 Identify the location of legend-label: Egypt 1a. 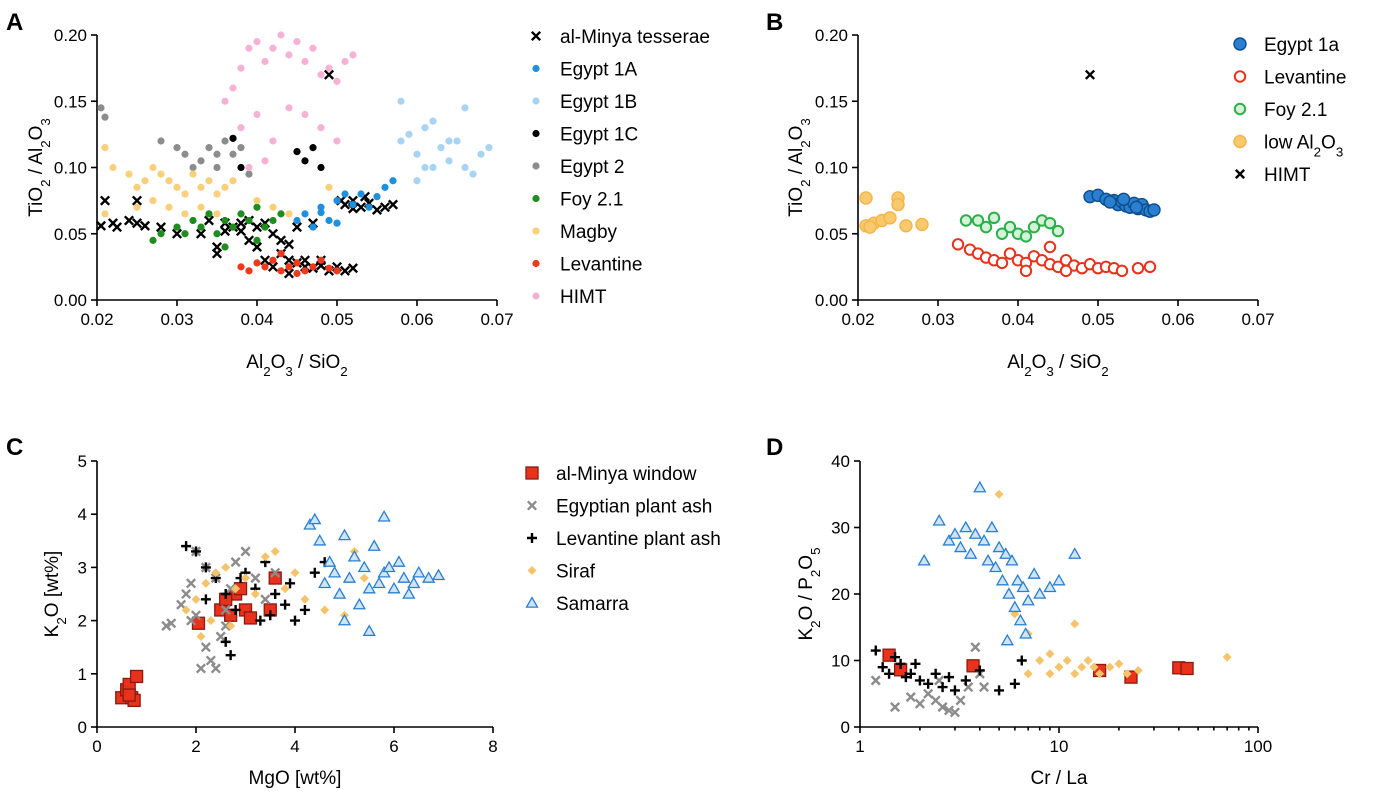
(1301, 45).